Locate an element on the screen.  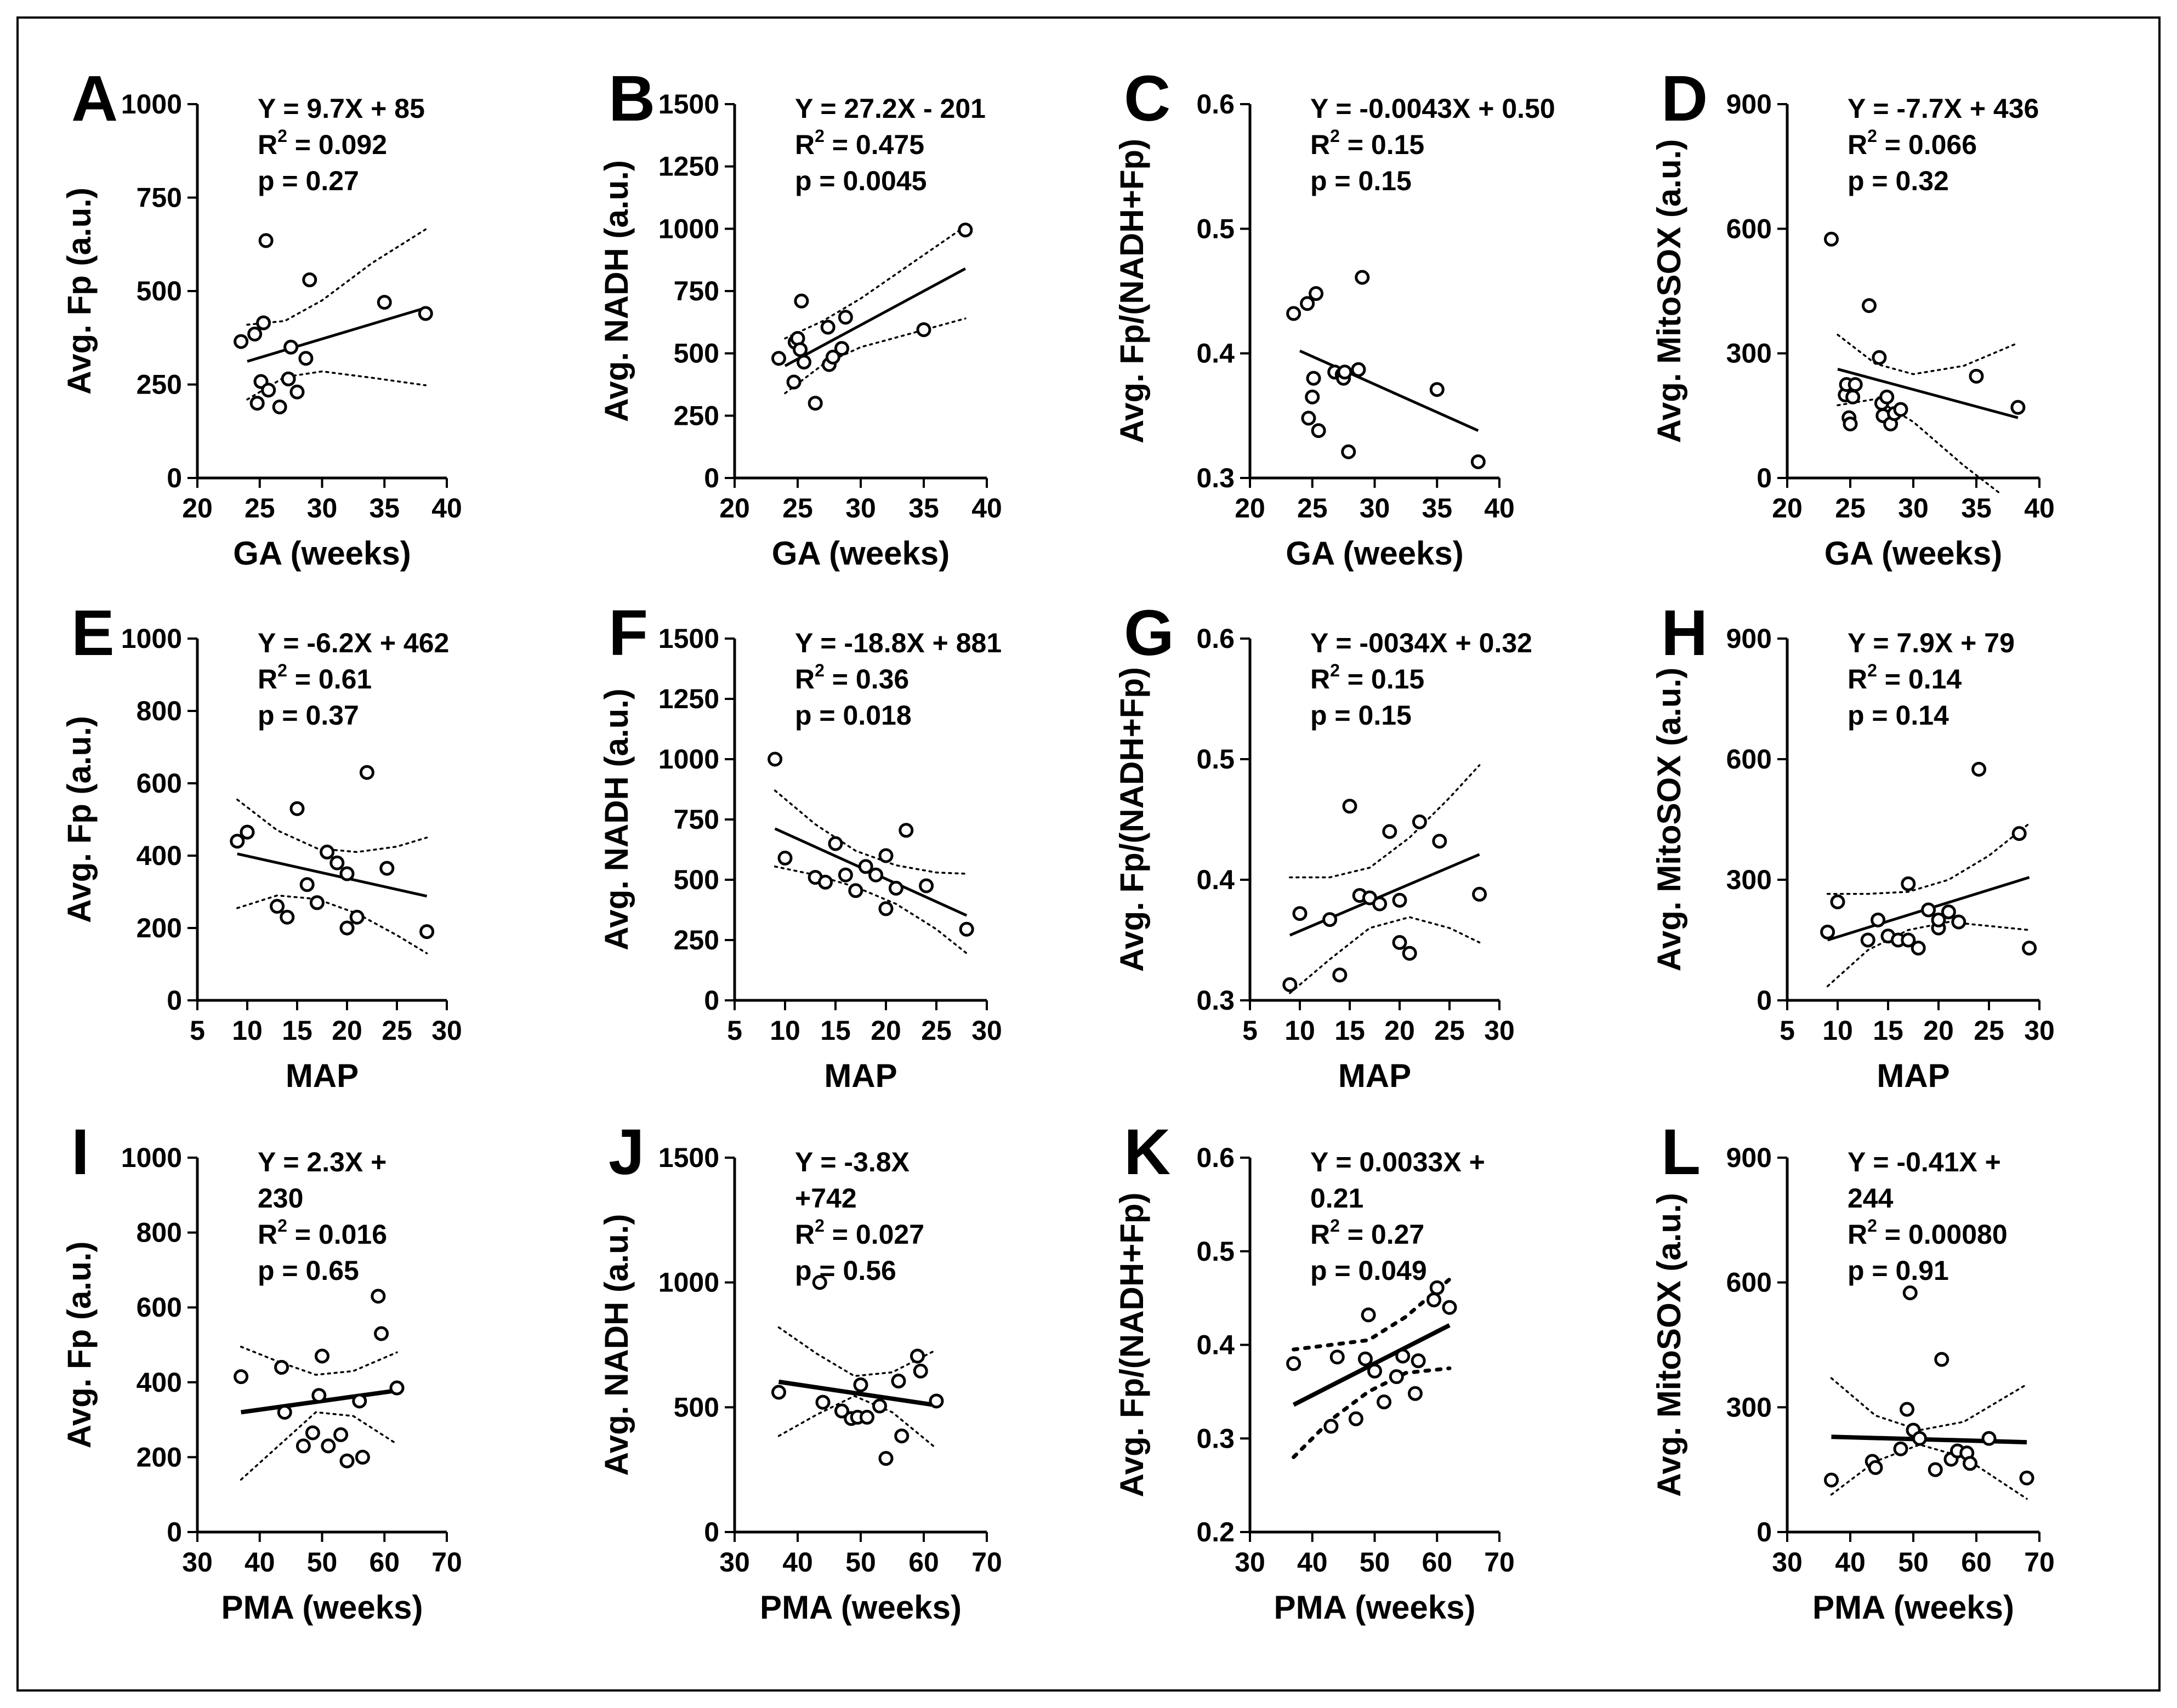
y-axis-title: Avg. Fp/(NADH+Fp) is located at coordinates (1132, 819).